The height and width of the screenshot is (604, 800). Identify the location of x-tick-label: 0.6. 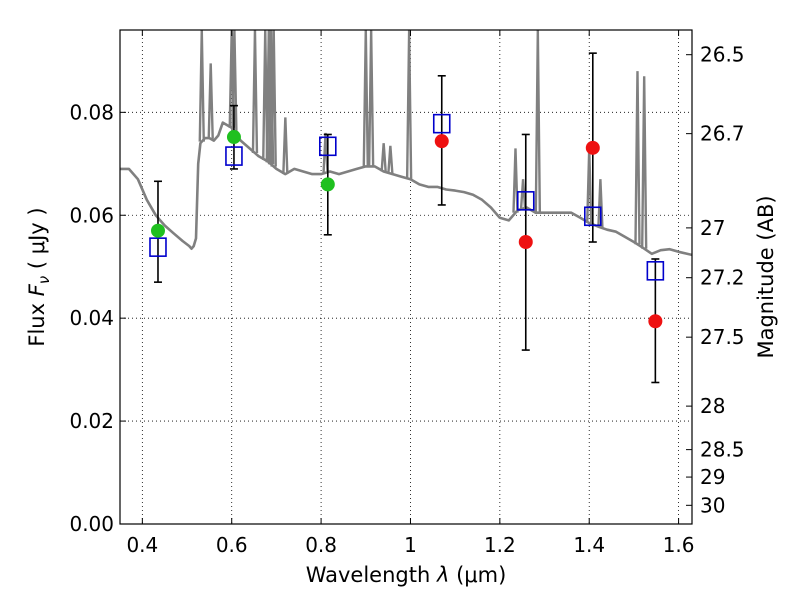
(232, 545).